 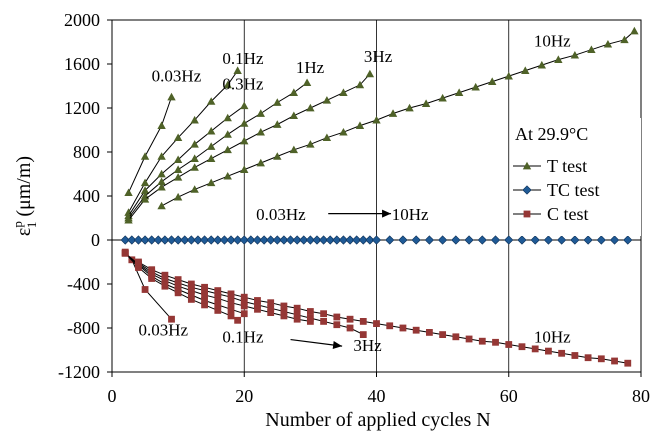 What do you see at coordinates (567, 166) in the screenshot?
I see `legend-label: T test` at bounding box center [567, 166].